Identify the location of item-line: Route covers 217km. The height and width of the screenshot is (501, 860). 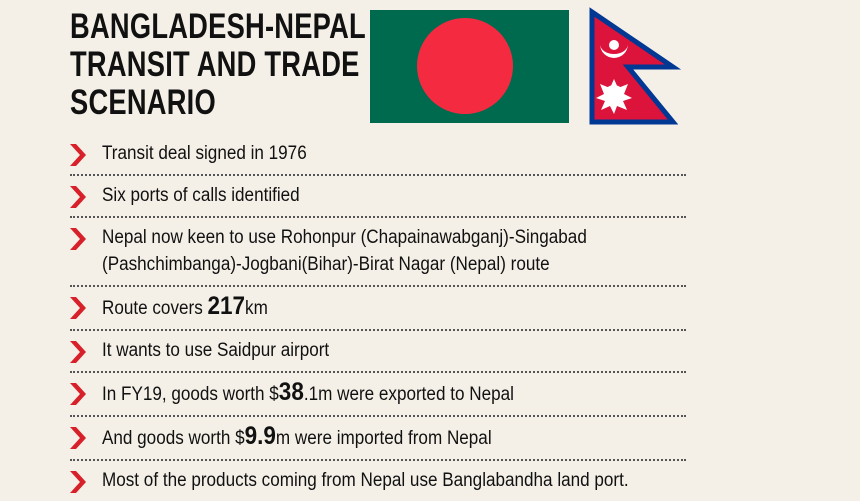
(365, 307).